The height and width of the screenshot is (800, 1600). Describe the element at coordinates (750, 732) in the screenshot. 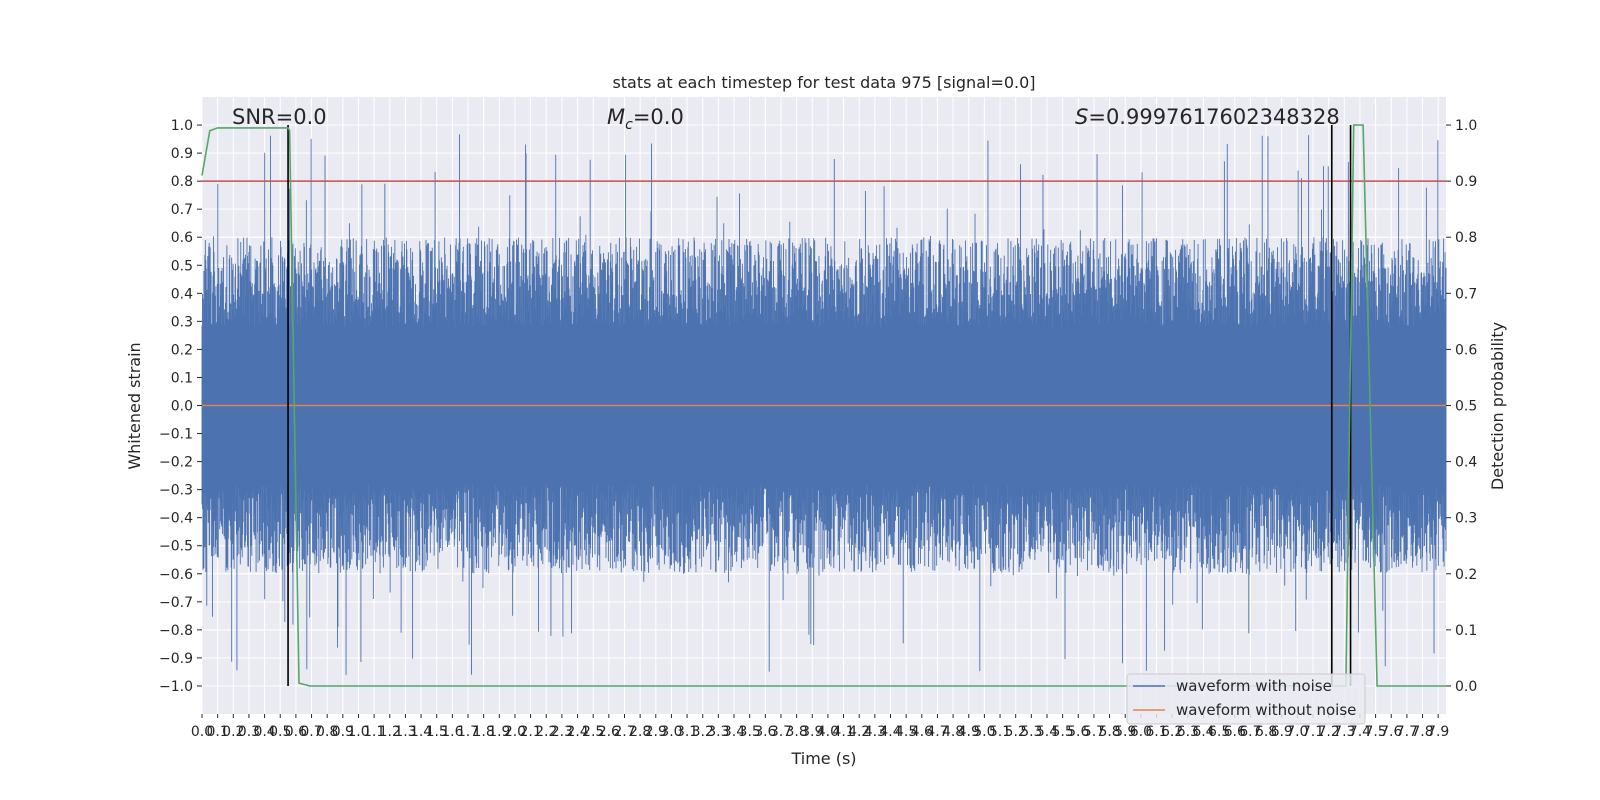

I see `x-tick-label: 3.5` at that location.